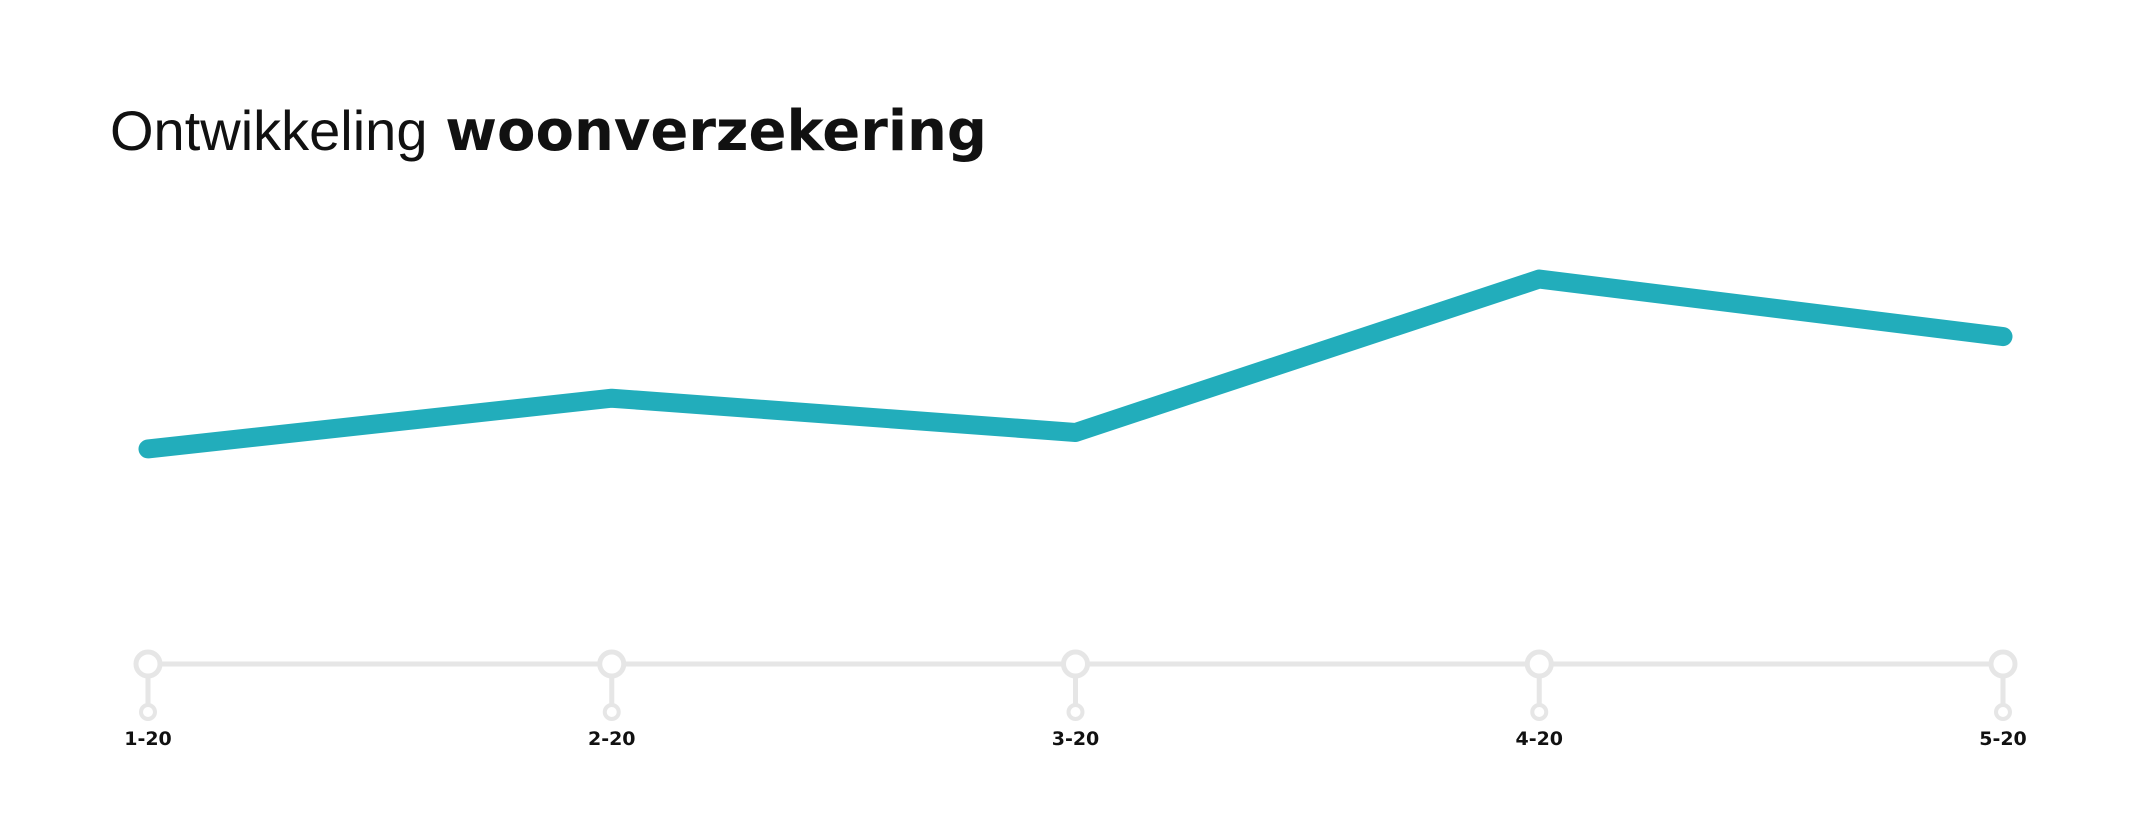 The width and height of the screenshot is (2137, 836). What do you see at coordinates (1539, 739) in the screenshot?
I see `x-tick-label: 4-20` at bounding box center [1539, 739].